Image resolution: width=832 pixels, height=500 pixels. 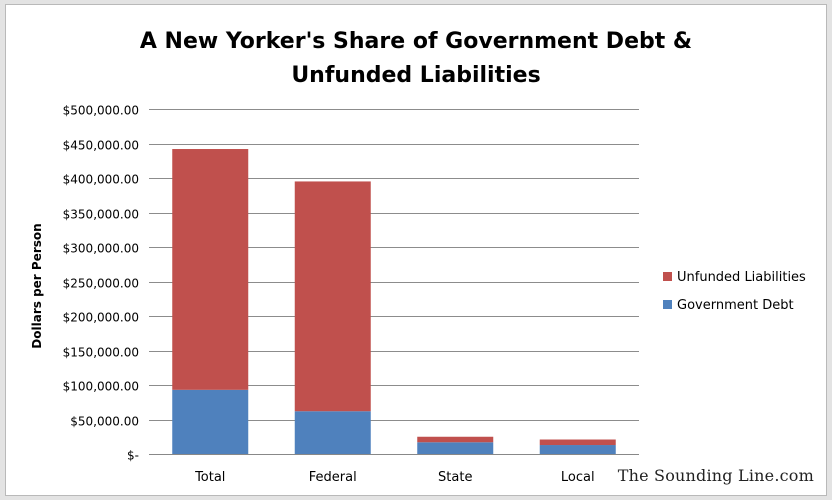 What do you see at coordinates (332, 296) in the screenshot?
I see `bar-unfunded-liabilities-federal` at bounding box center [332, 296].